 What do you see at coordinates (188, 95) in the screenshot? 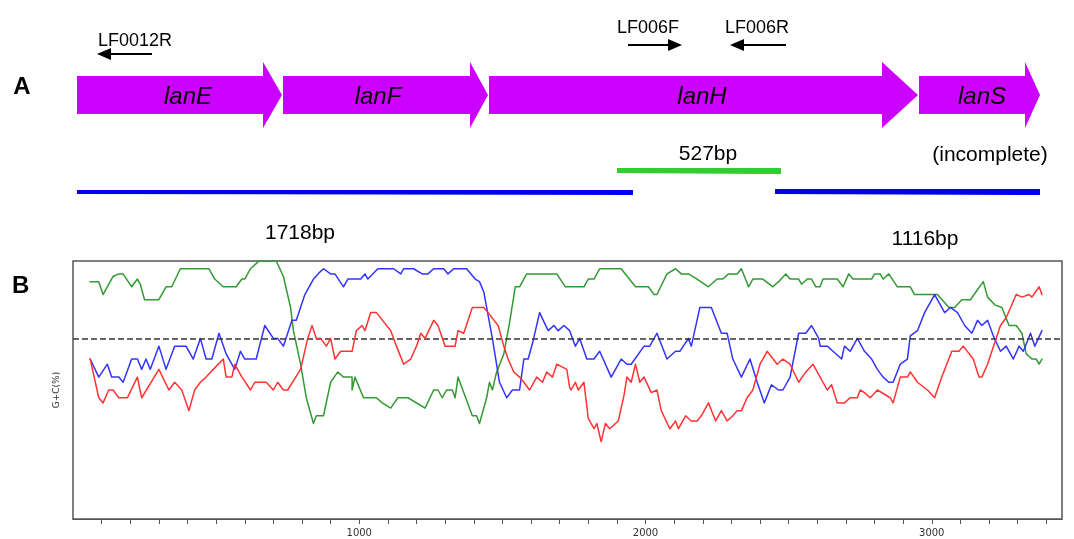
I see `text: lanE` at bounding box center [188, 95].